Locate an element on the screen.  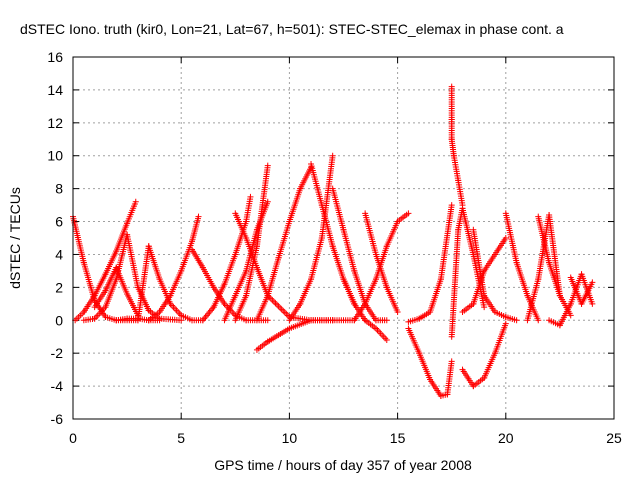
y-tick-label: -4 is located at coordinates (57, 386).